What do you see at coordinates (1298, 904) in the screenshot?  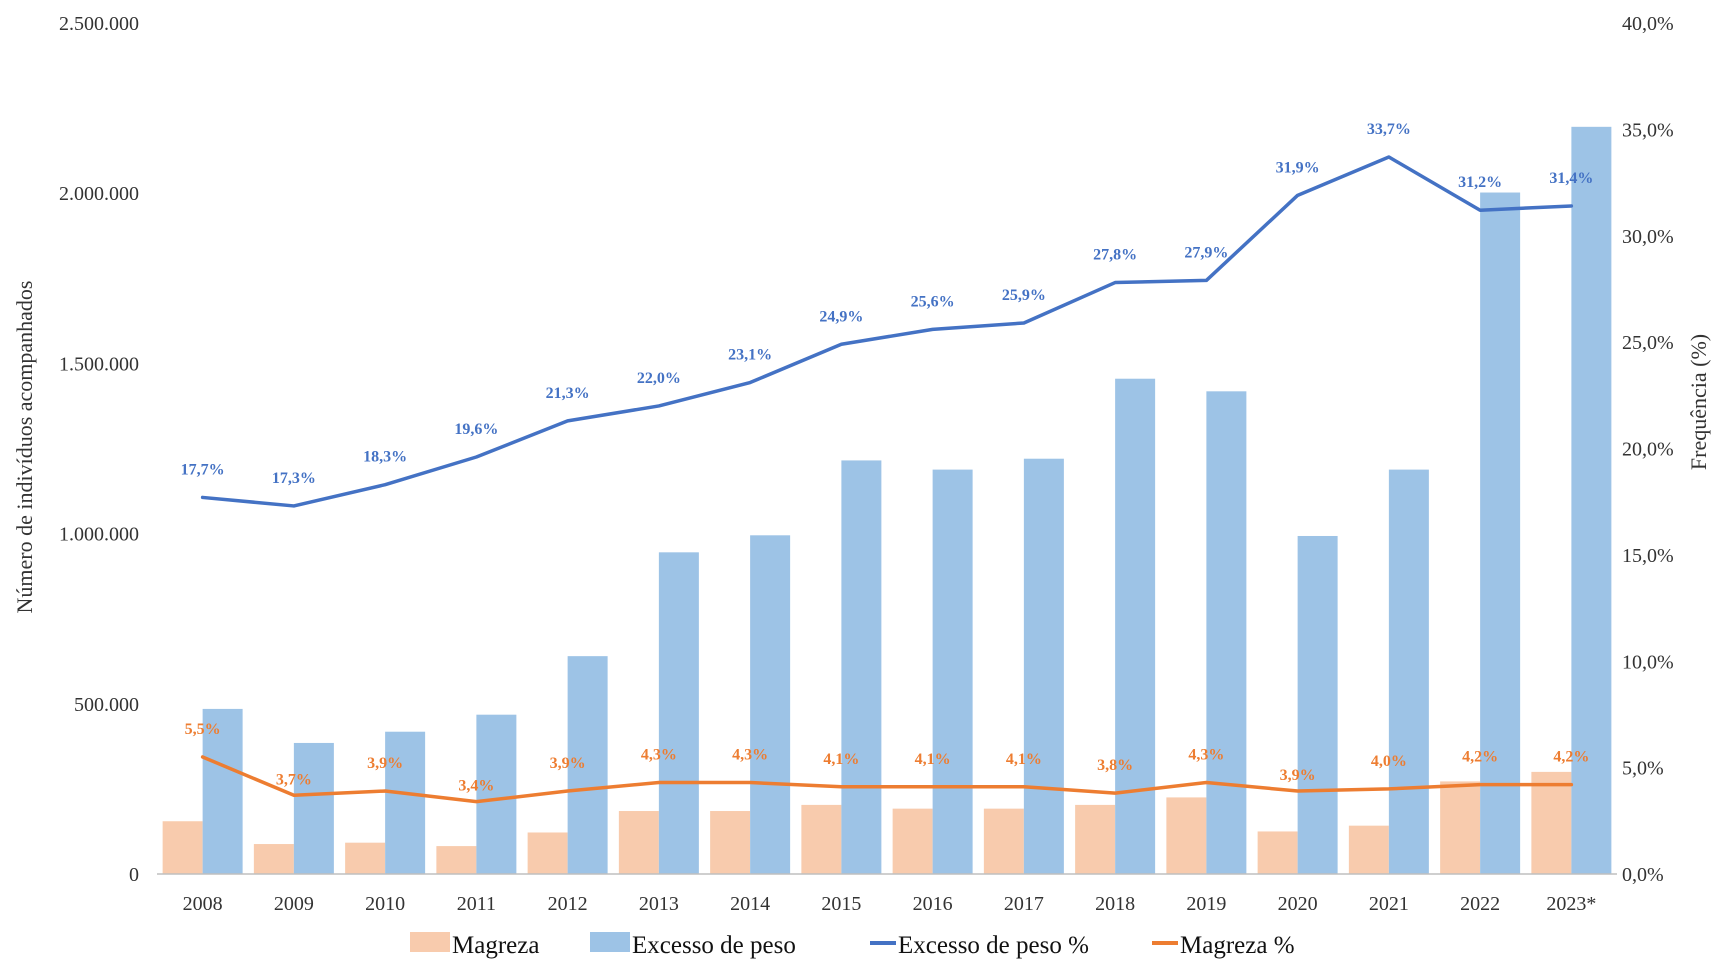 I see `x-tick-label: 2020` at bounding box center [1298, 904].